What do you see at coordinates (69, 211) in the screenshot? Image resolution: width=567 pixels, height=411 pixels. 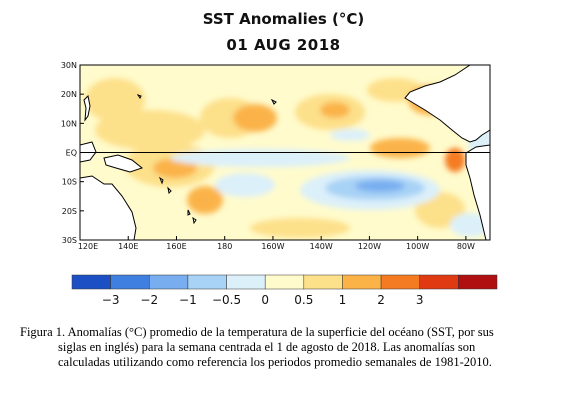 I see `y-tick-label: 20S` at bounding box center [69, 211].